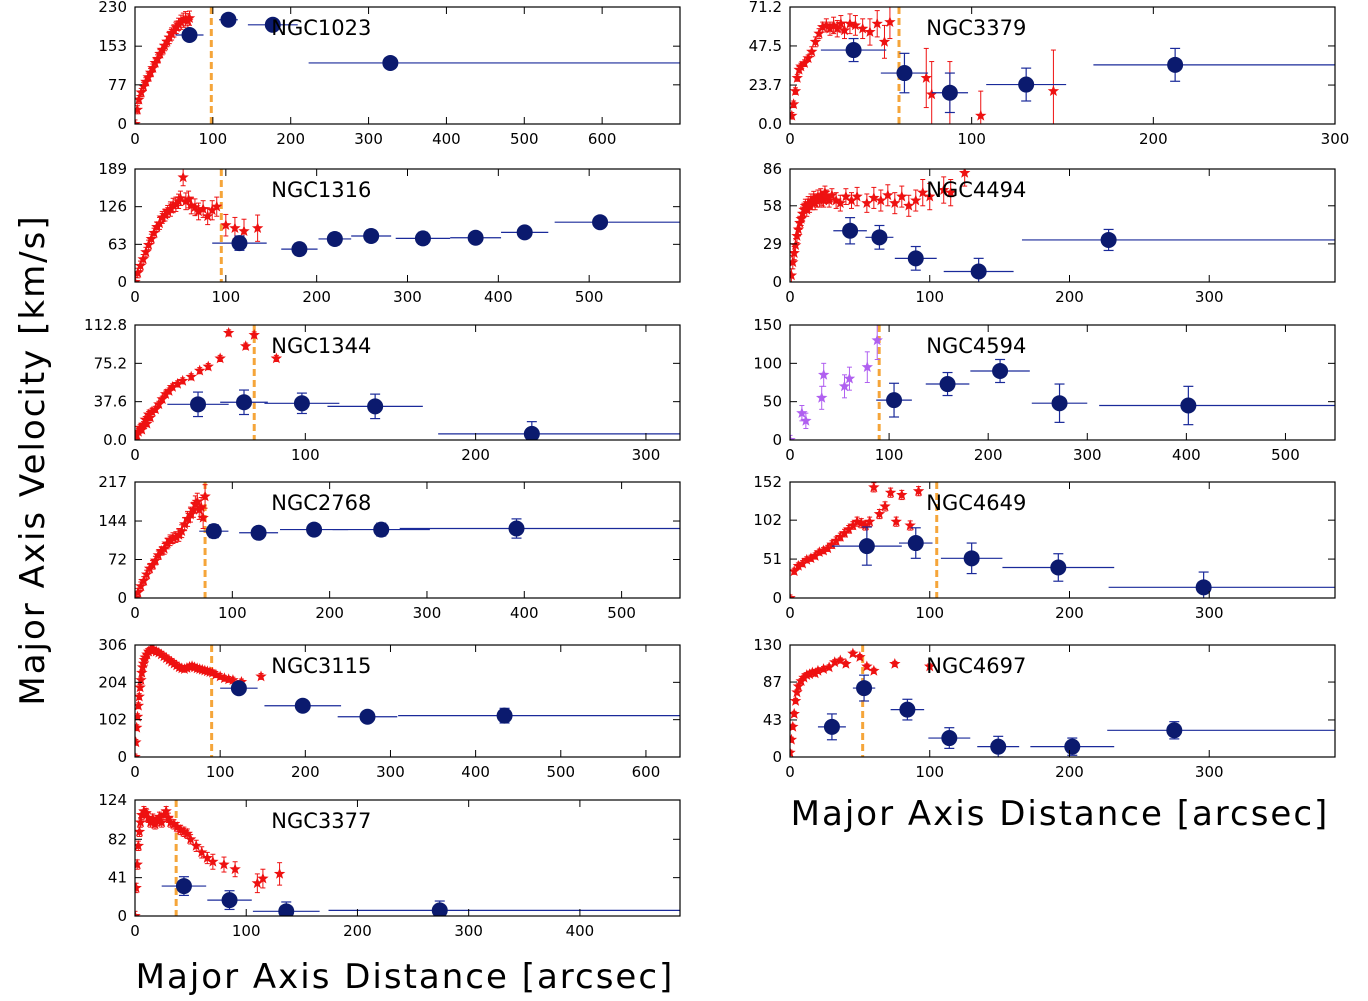 The image size is (1368, 1001). Describe the element at coordinates (110, 402) in the screenshot. I see `y-tick-label: 37.6` at that location.